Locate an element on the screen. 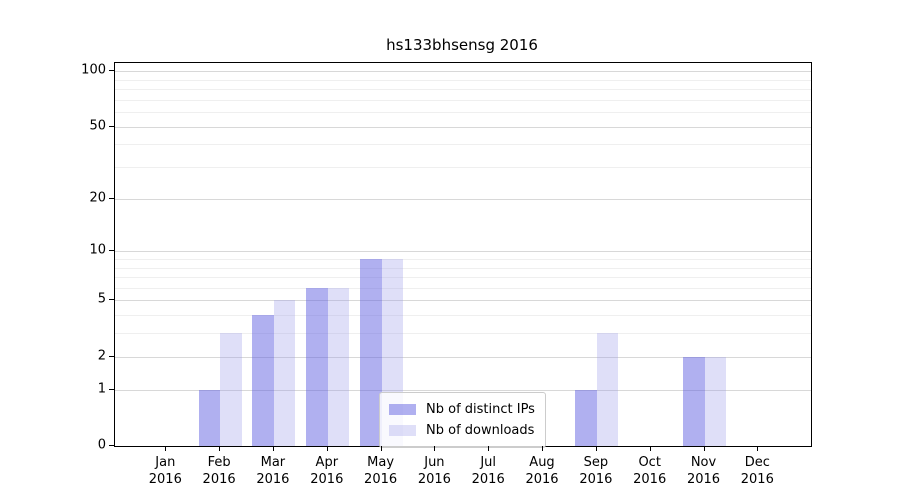 This screenshot has width=900, height=500. legend-swatch-distinct-ips is located at coordinates (402, 409).